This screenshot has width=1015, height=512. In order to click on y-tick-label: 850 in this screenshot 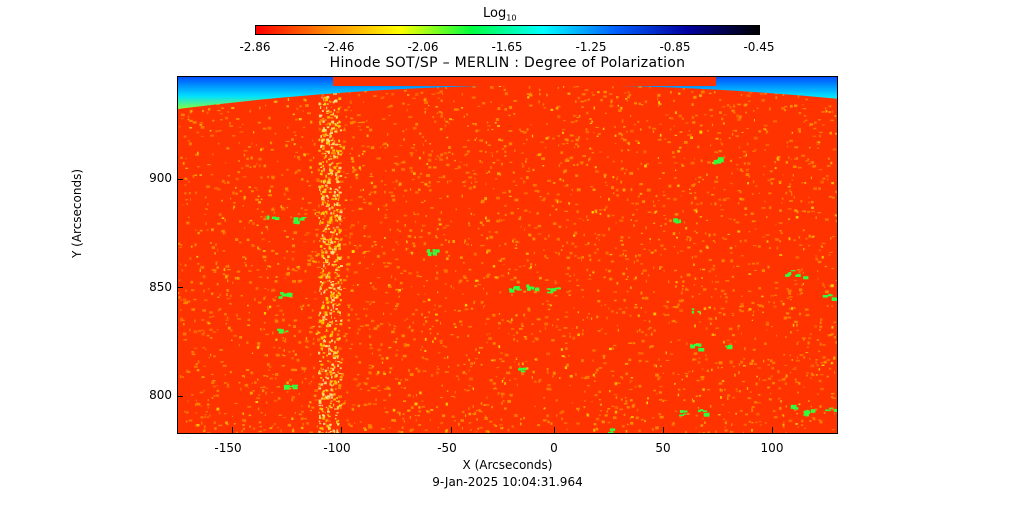, I will do `click(160, 287)`.